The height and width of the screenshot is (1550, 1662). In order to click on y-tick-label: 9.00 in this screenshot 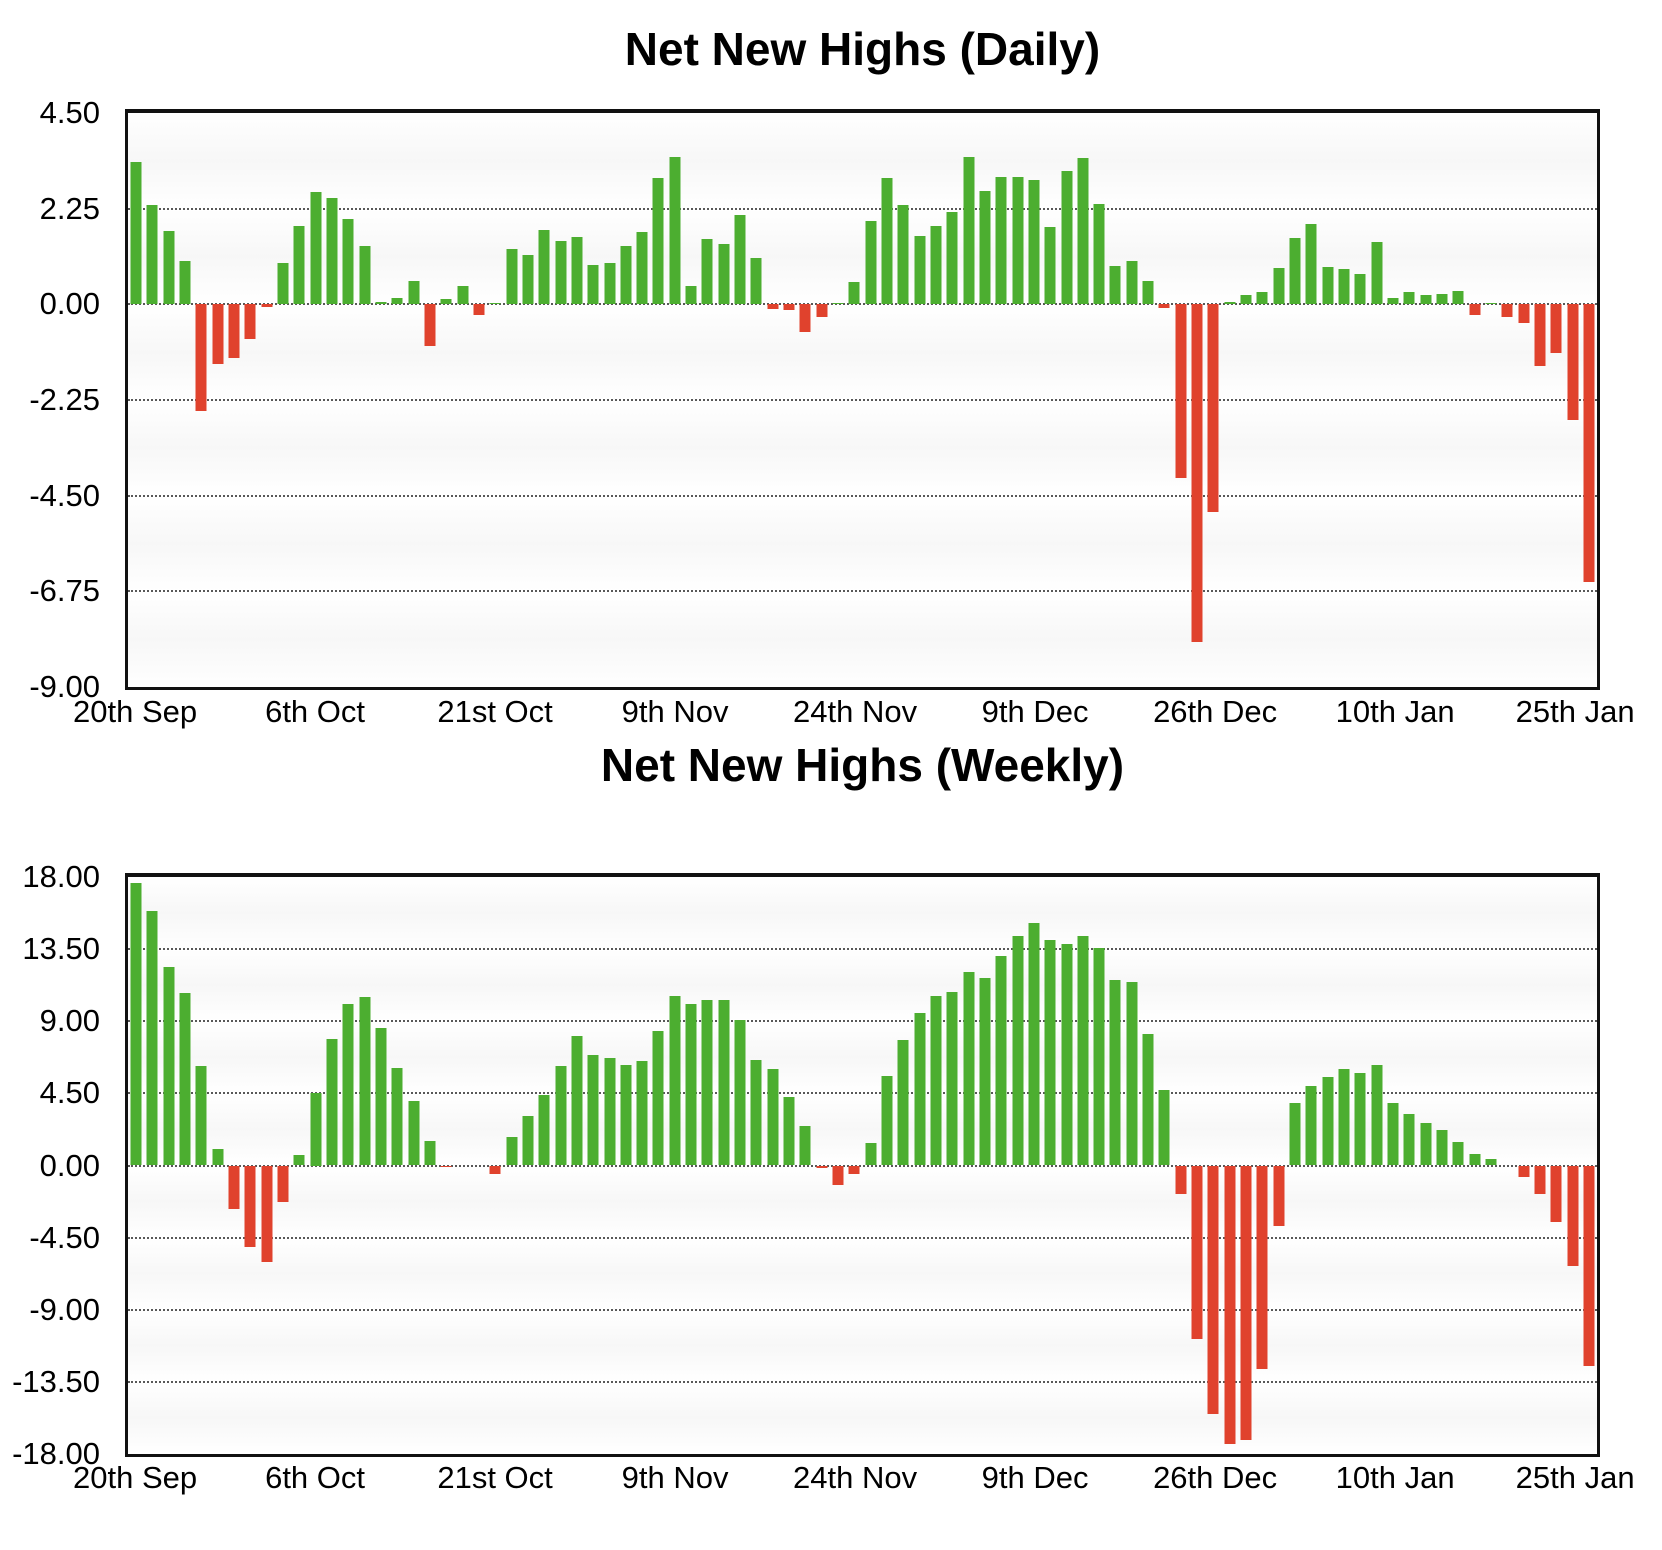, I will do `click(69, 1021)`.